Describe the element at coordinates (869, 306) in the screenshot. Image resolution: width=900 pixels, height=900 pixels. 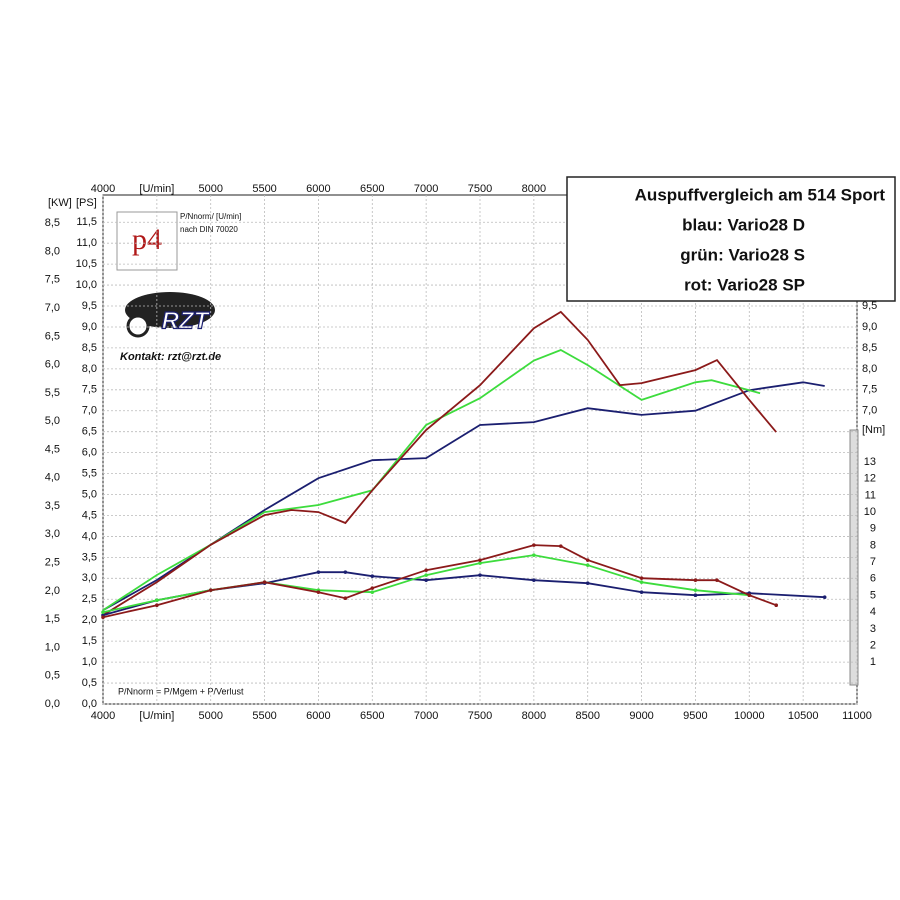
I see `right-ps-tick-label: 9,5` at that location.